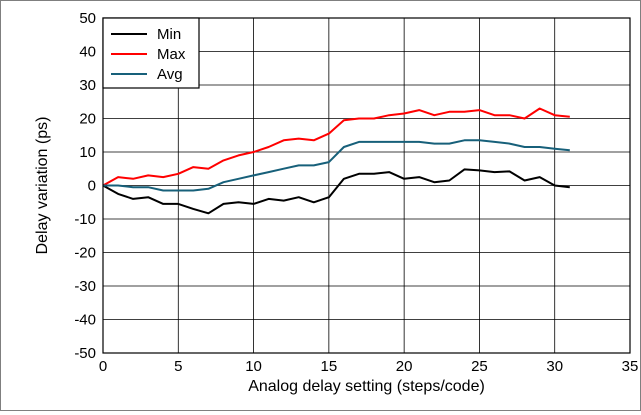  Describe the element at coordinates (329, 366) in the screenshot. I see `x-tick-label: 15` at that location.